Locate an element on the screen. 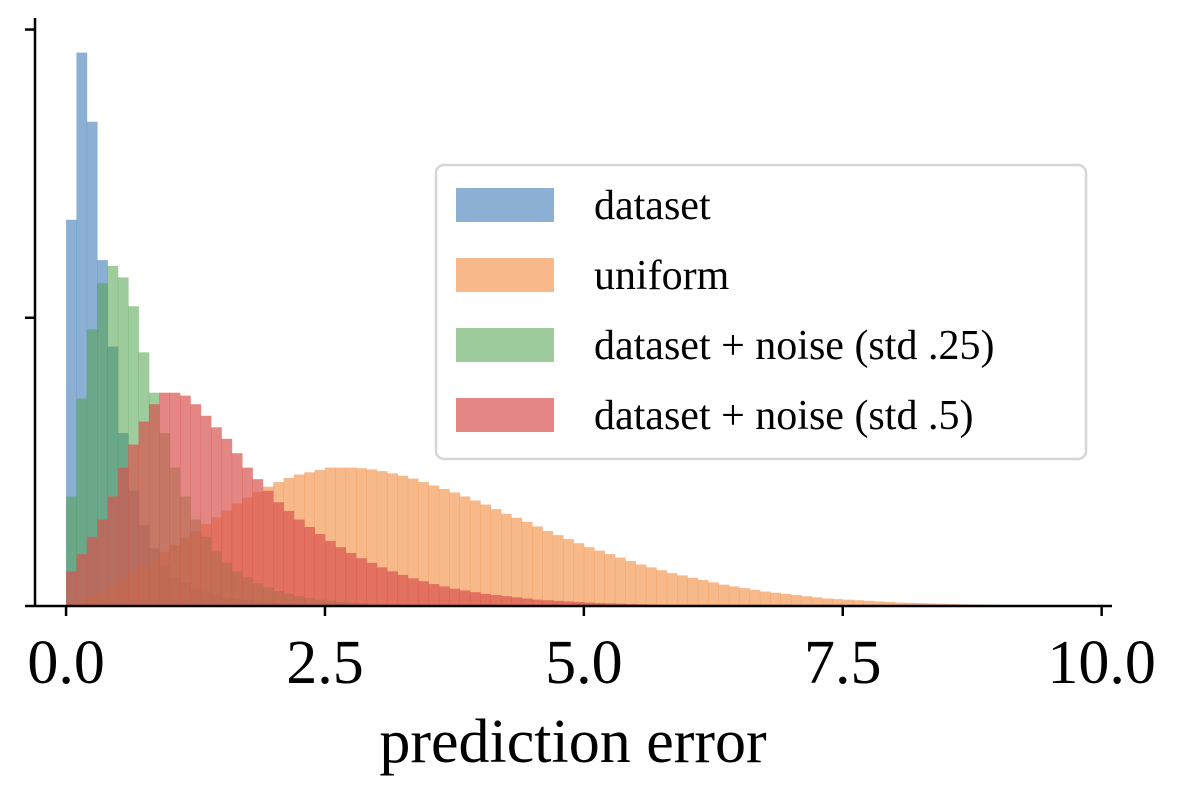 Image resolution: width=1186 pixels, height=786 pixels. legend-label: dataset + noise (std .5) is located at coordinates (783, 416).